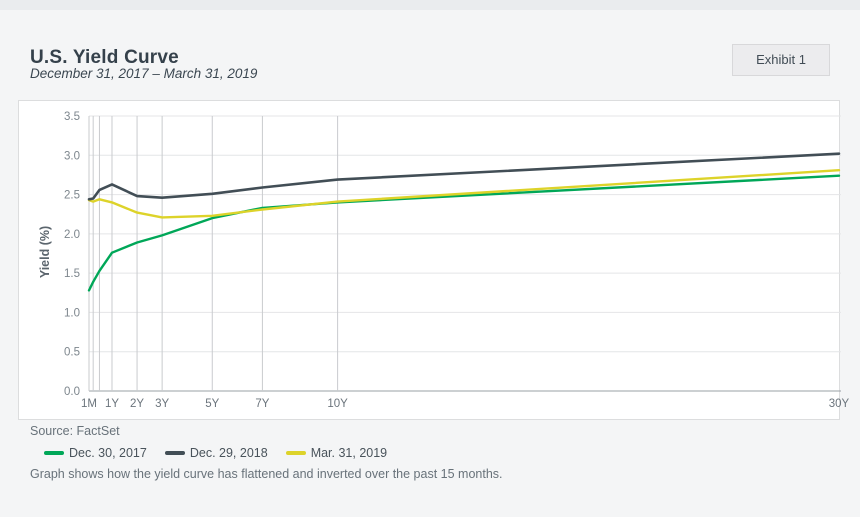 Image resolution: width=860 pixels, height=517 pixels. Describe the element at coordinates (137, 404) in the screenshot. I see `x-tick-label: 2Y` at that location.